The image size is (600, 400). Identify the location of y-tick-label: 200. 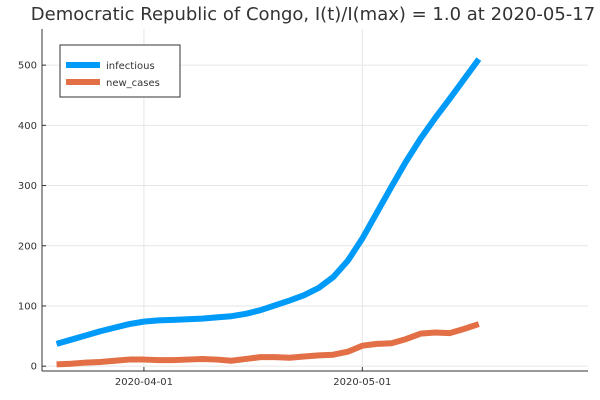
(27, 246).